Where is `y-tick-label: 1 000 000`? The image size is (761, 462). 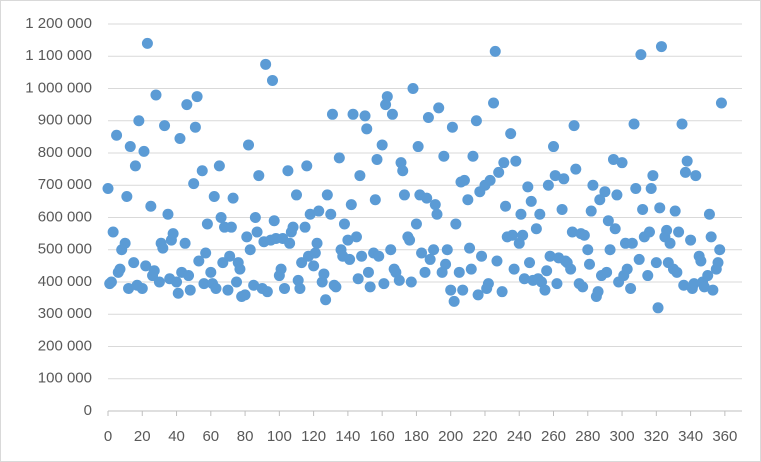 y-tick-label: 1 000 000 is located at coordinates (58, 87).